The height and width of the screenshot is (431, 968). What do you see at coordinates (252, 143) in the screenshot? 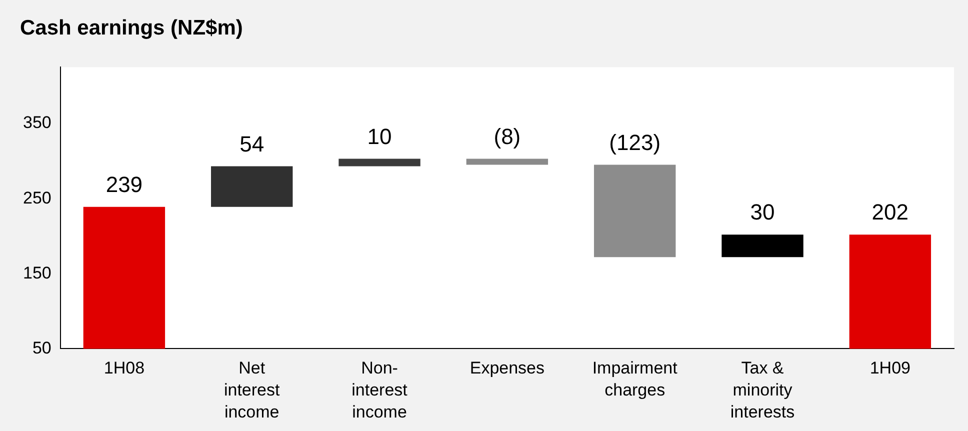
I see `data-label: 54` at bounding box center [252, 143].